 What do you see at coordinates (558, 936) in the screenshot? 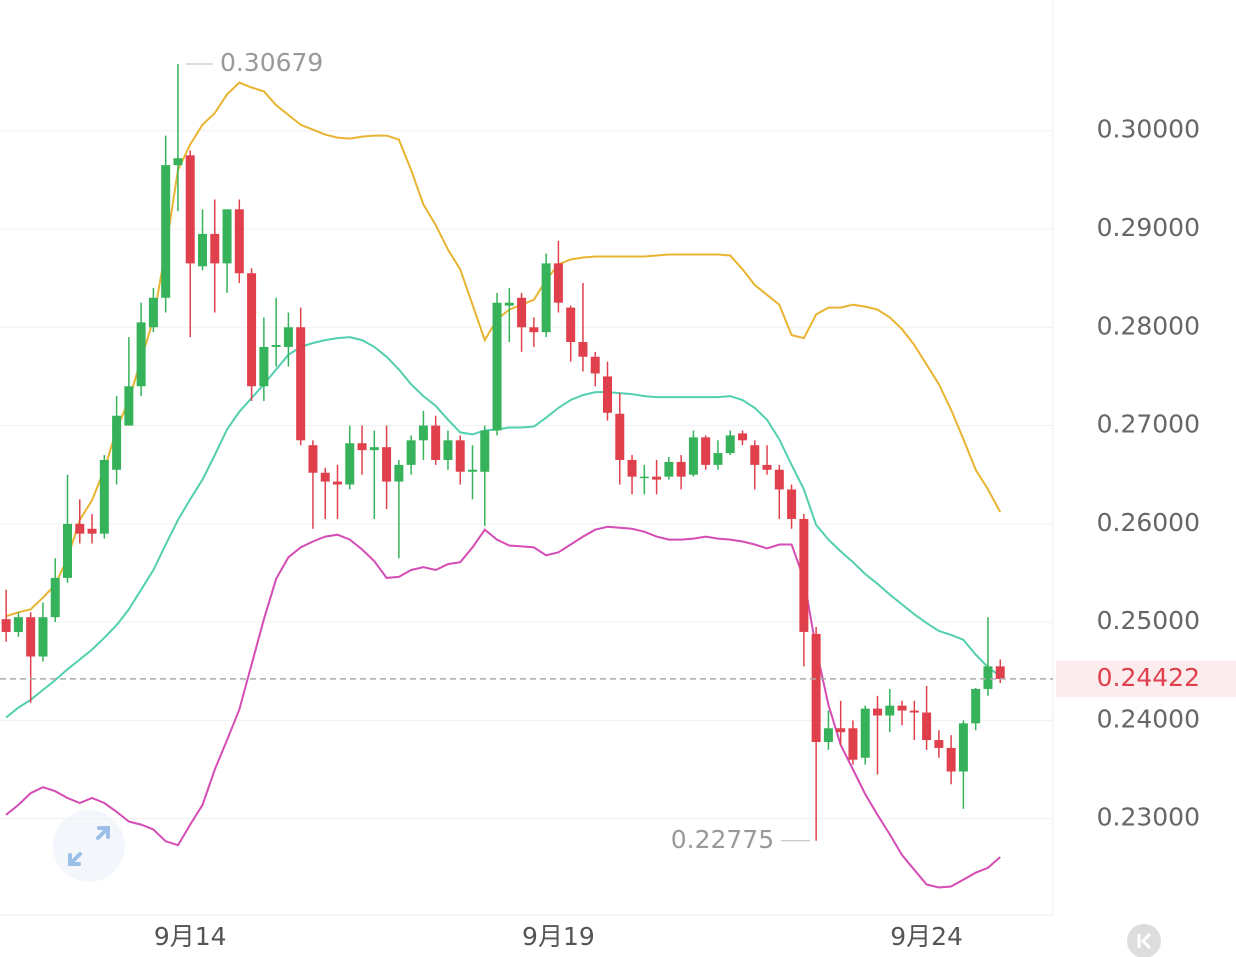
I see `x-tick-label: 9月19` at bounding box center [558, 936].